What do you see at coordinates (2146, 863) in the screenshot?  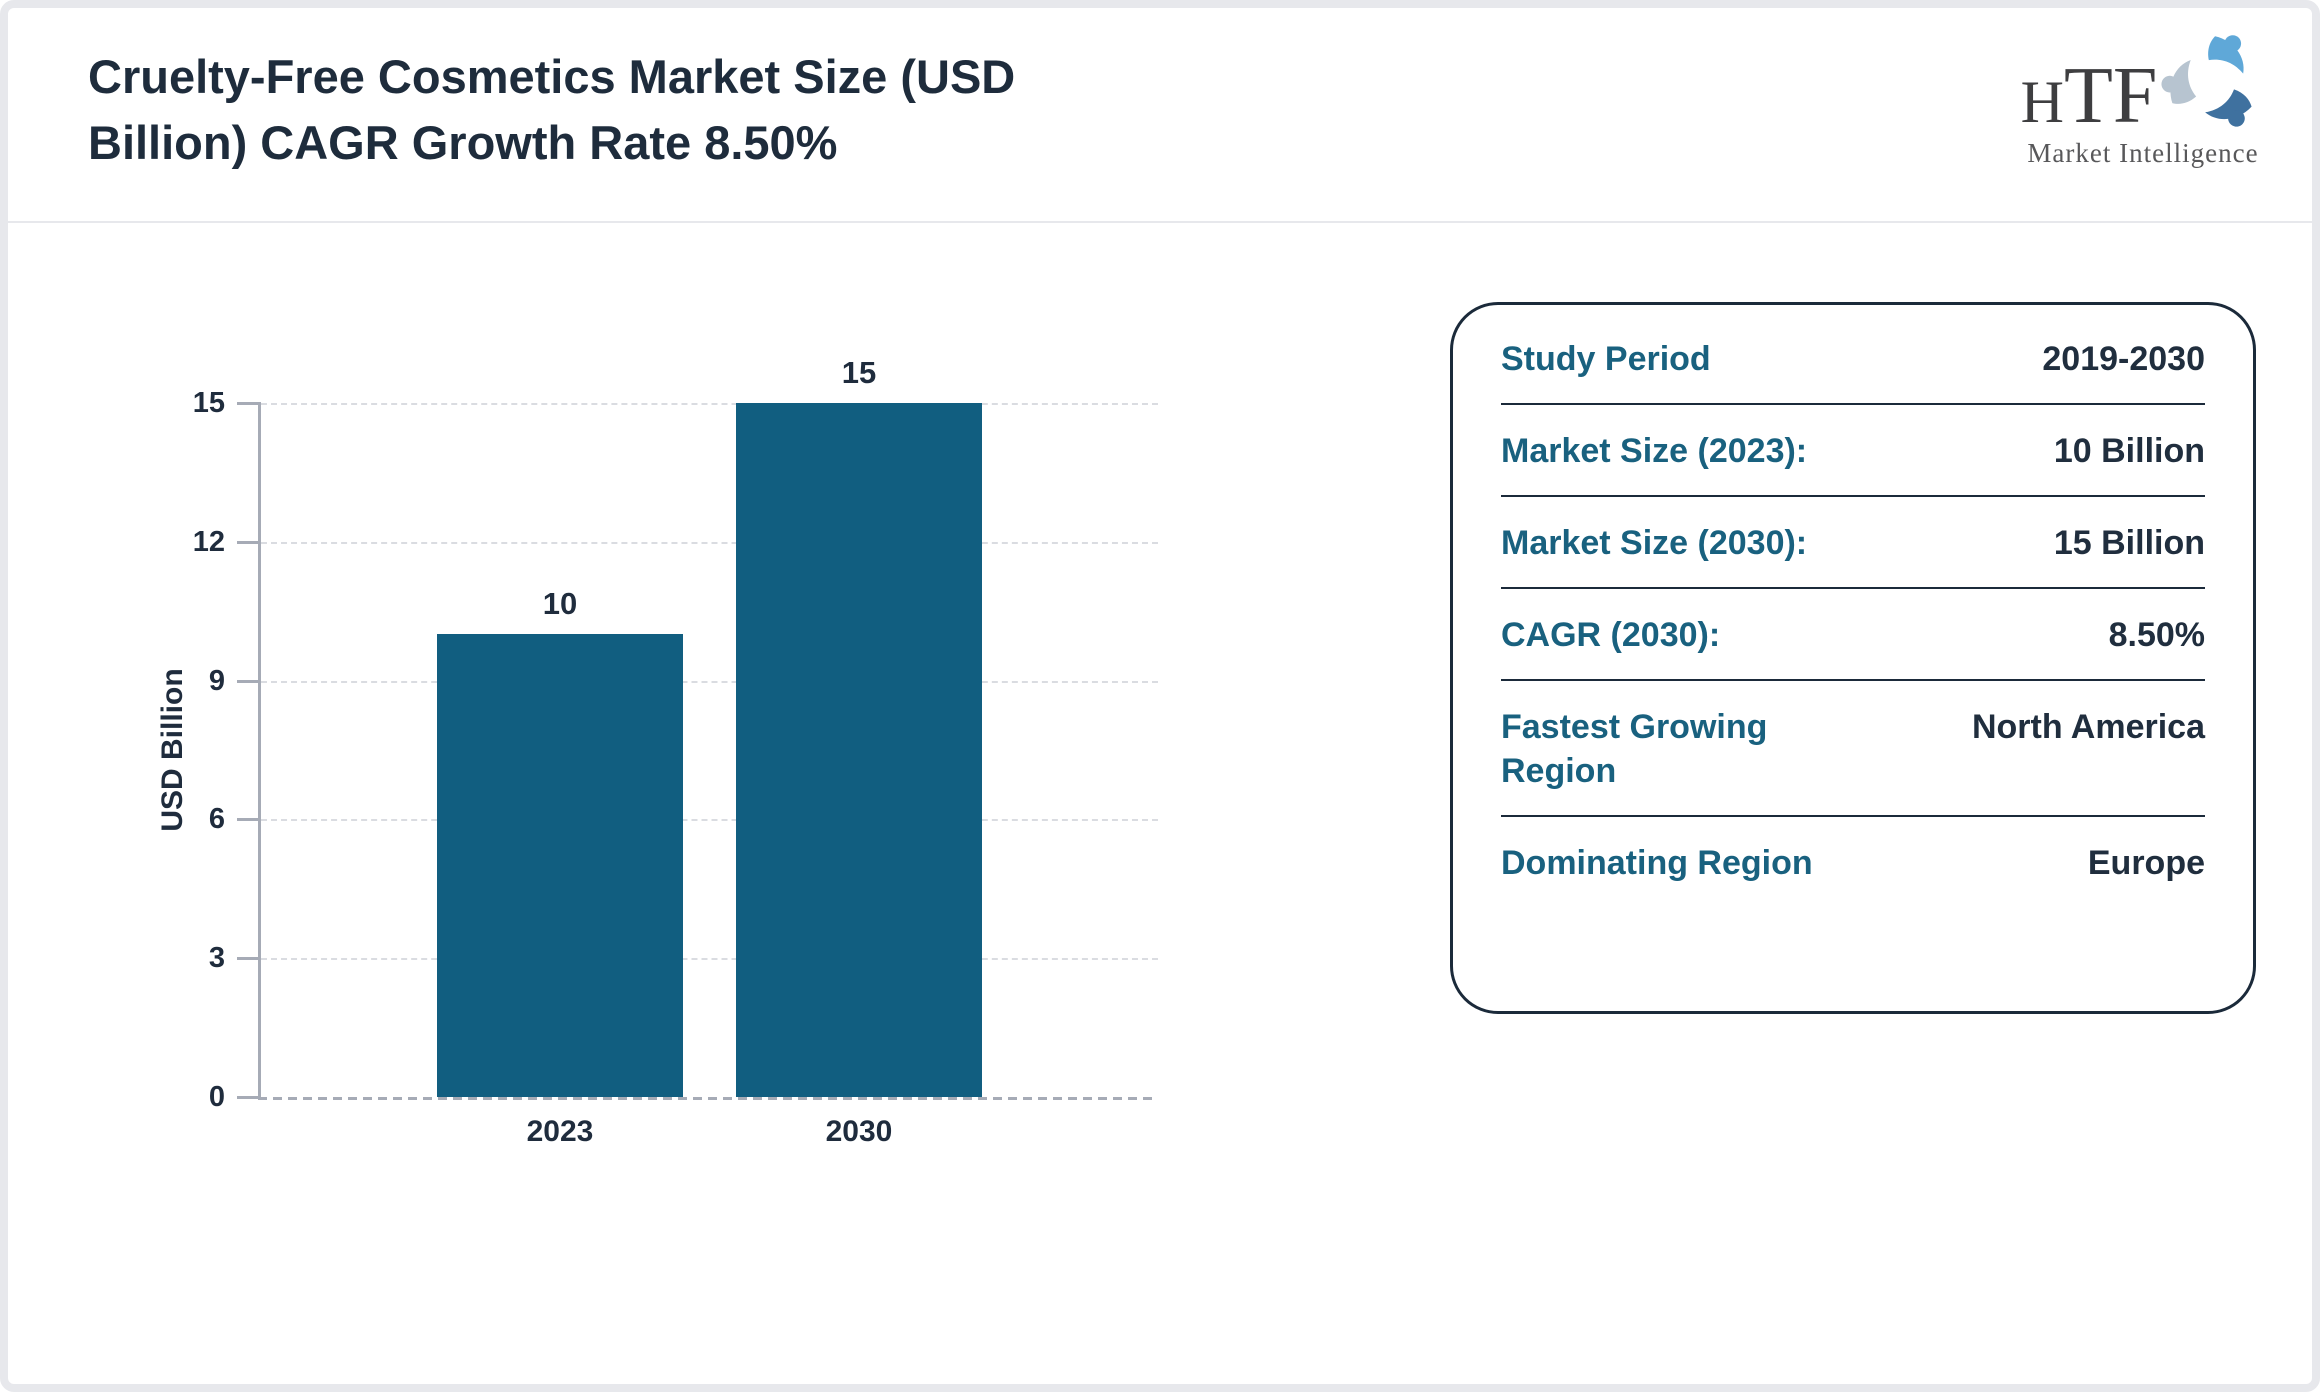 I see `info-row-value: Europe` at bounding box center [2146, 863].